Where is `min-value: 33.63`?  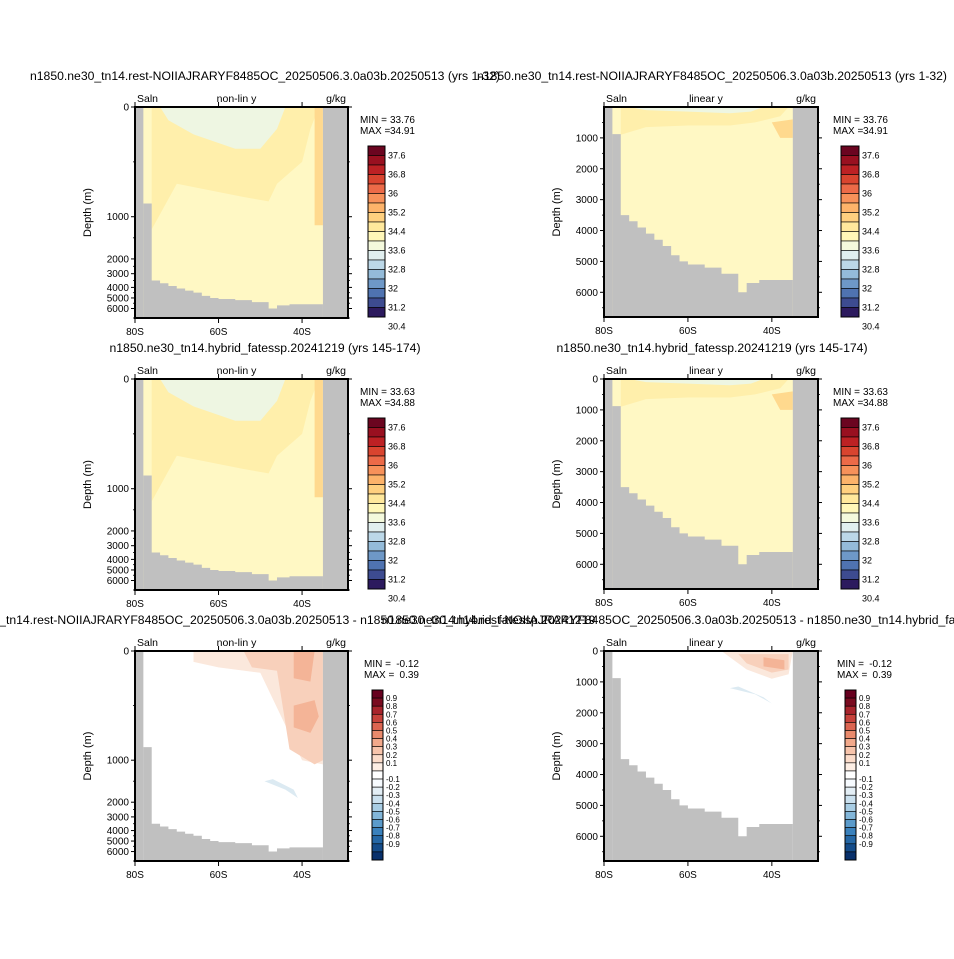 min-value: 33.63 is located at coordinates (402, 392).